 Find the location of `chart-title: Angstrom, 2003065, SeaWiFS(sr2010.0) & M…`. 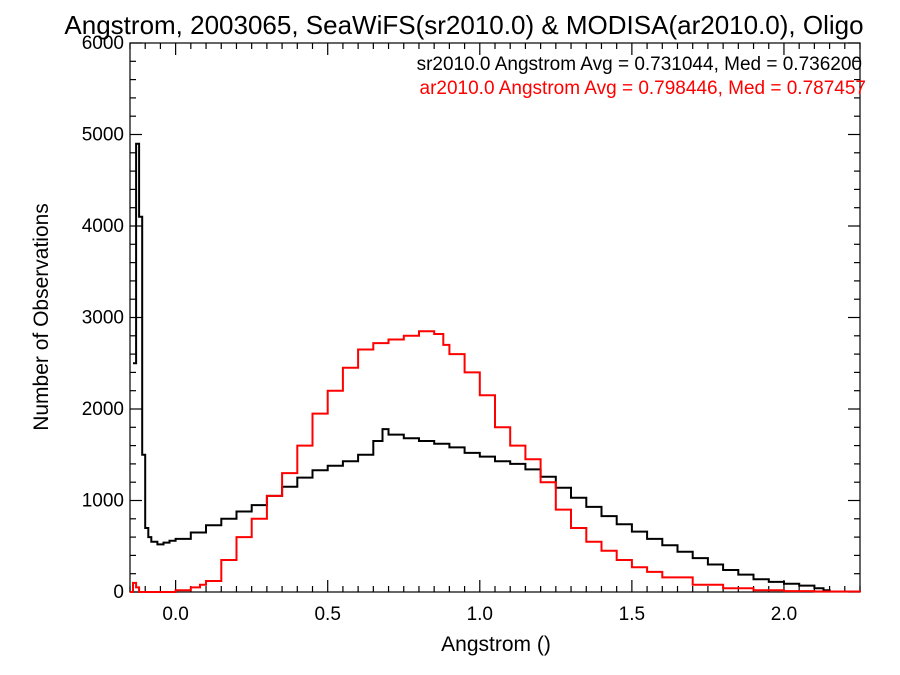

chart-title: Angstrom, 2003065, SeaWiFS(sr2010.0) & M… is located at coordinates (463, 25).